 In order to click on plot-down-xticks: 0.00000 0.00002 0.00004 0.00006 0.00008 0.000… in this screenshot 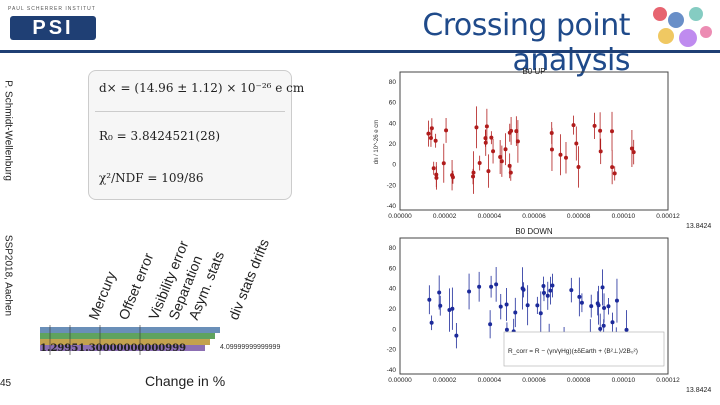, I will do `click(534, 380)`.